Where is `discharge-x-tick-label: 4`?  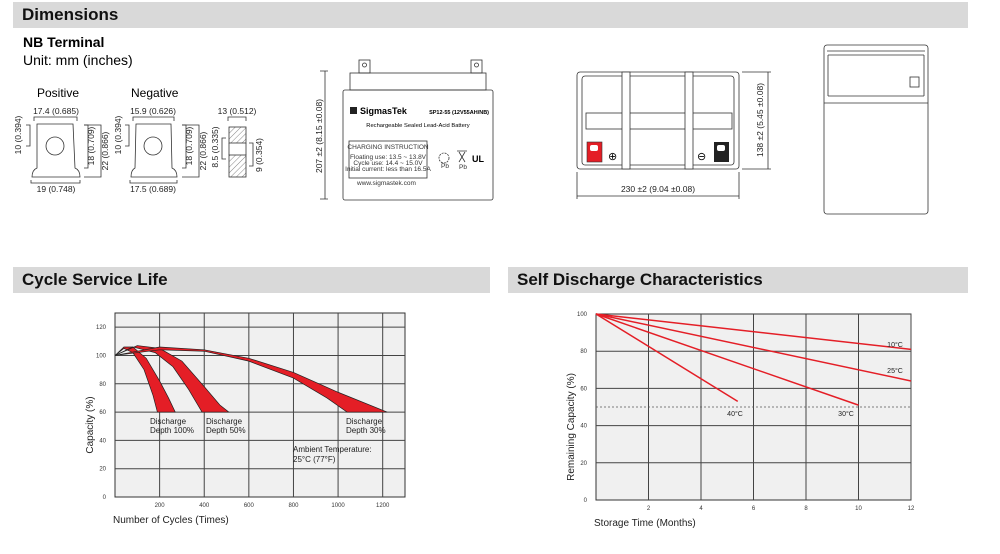 discharge-x-tick-label: 4 is located at coordinates (701, 509).